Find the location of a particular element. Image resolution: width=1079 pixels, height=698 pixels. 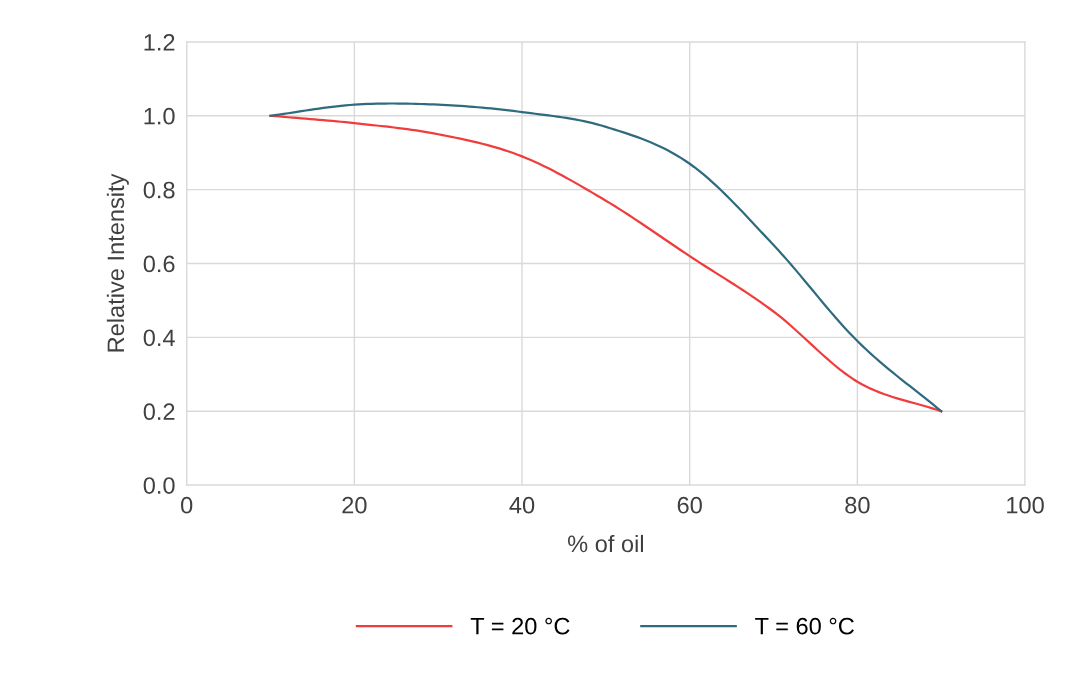

x-tick-label: 20 is located at coordinates (354, 505).